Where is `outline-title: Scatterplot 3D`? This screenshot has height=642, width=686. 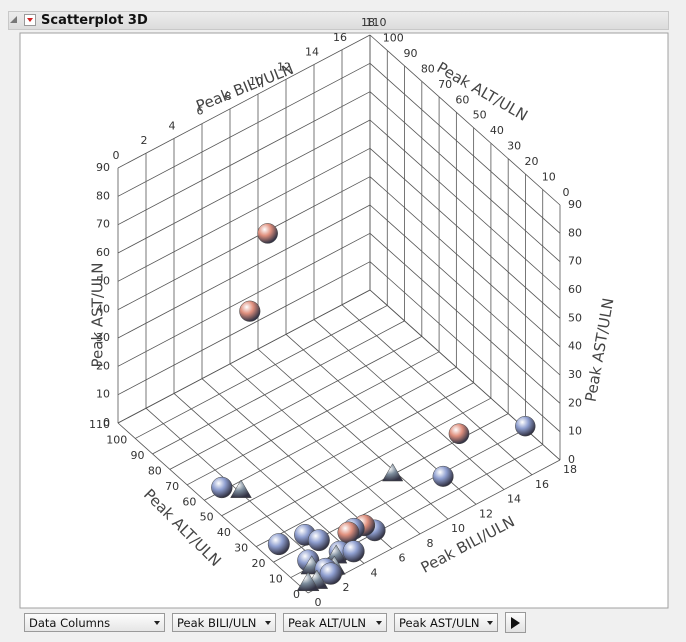 outline-title: Scatterplot 3D is located at coordinates (94, 20).